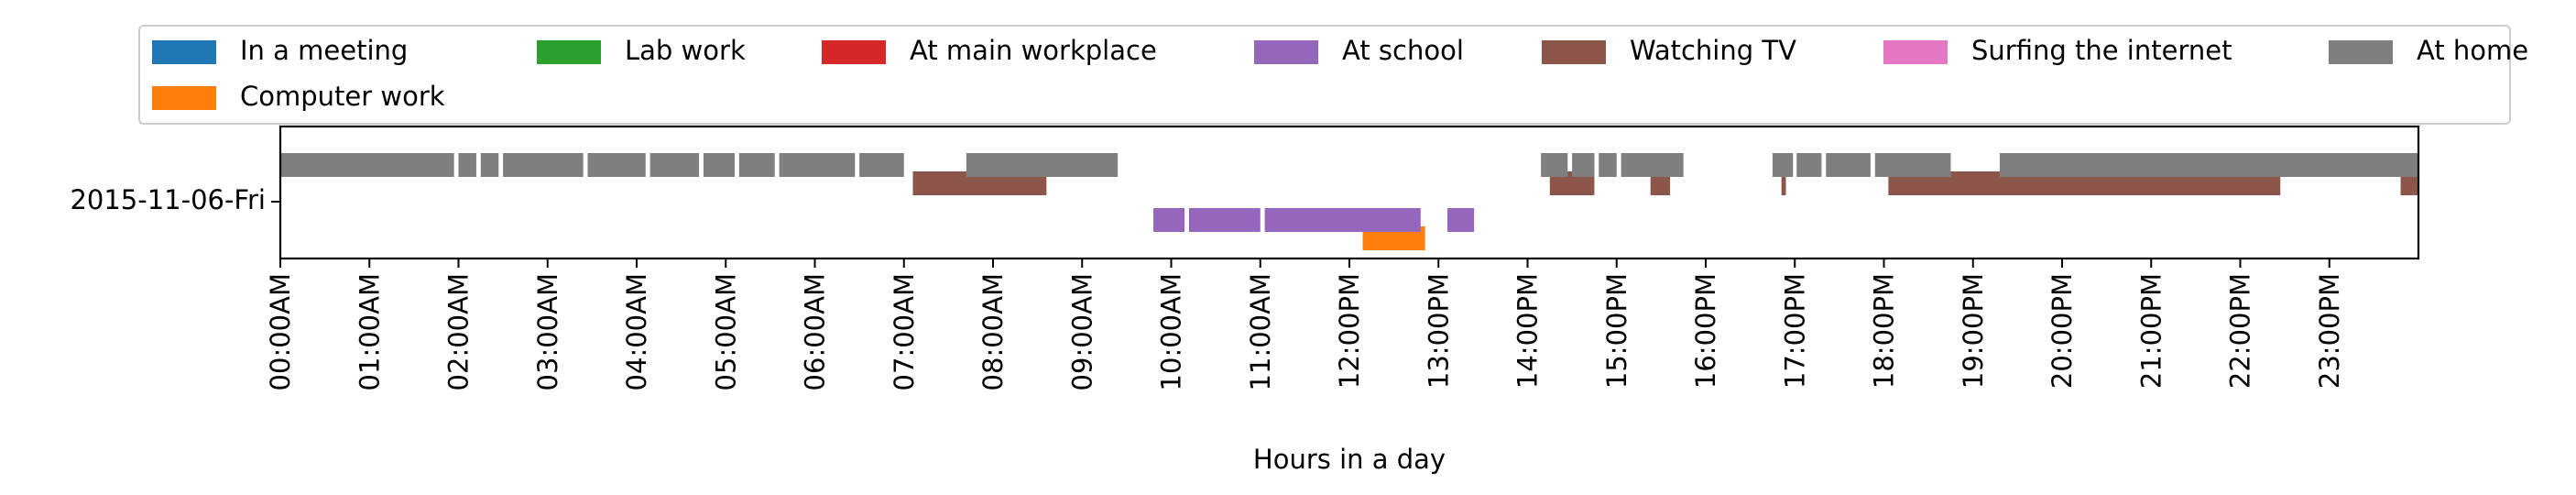 The image size is (2576, 495). What do you see at coordinates (1713, 50) in the screenshot?
I see `legend-label: Watching TV` at bounding box center [1713, 50].